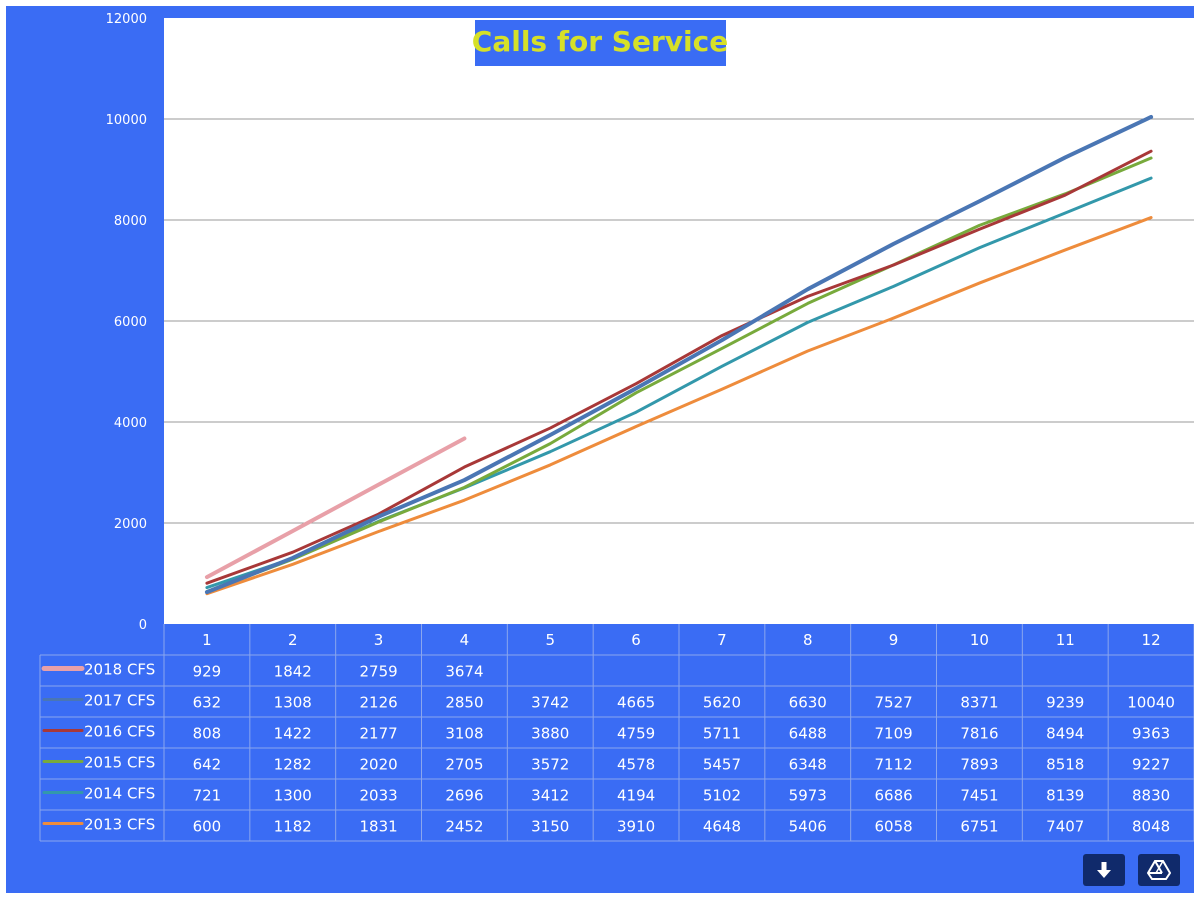 The height and width of the screenshot is (899, 1200). What do you see at coordinates (808, 765) in the screenshot?
I see `table-cell: 6348` at bounding box center [808, 765].